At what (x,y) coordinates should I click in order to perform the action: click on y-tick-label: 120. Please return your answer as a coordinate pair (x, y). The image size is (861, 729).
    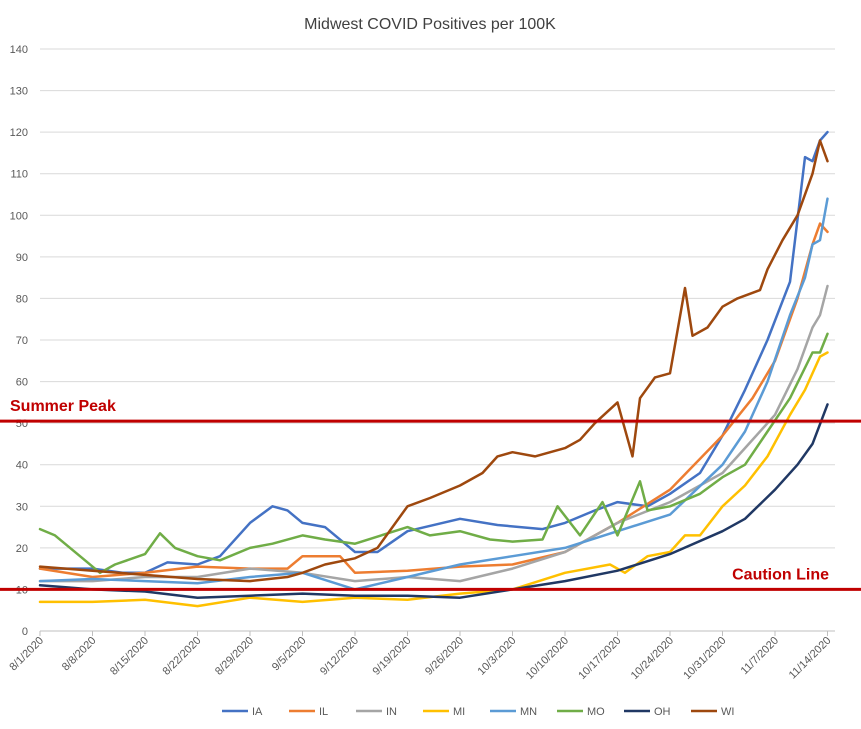
    Looking at the image, I should click on (19, 133).